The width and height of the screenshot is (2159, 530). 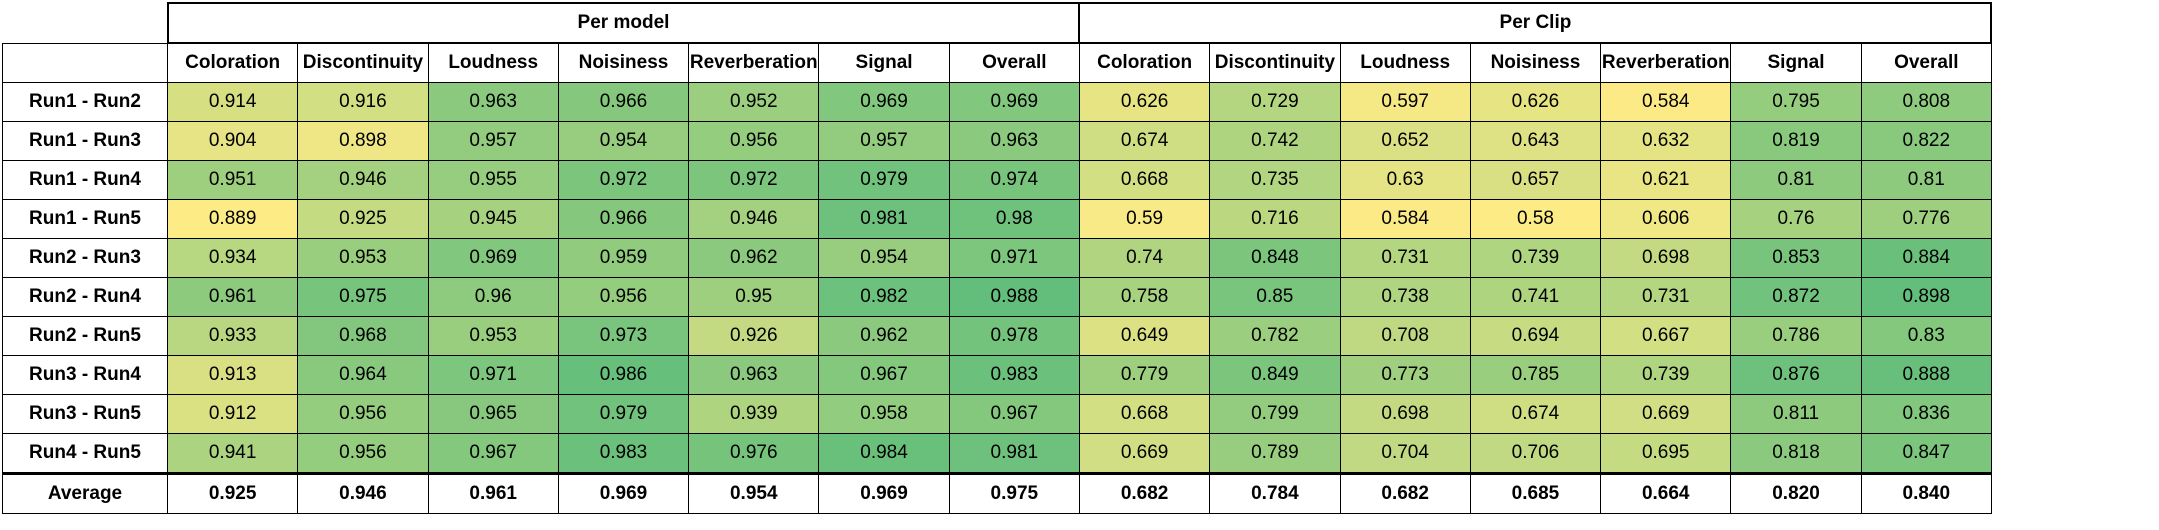 What do you see at coordinates (623, 23) in the screenshot?
I see `group-header: Per model` at bounding box center [623, 23].